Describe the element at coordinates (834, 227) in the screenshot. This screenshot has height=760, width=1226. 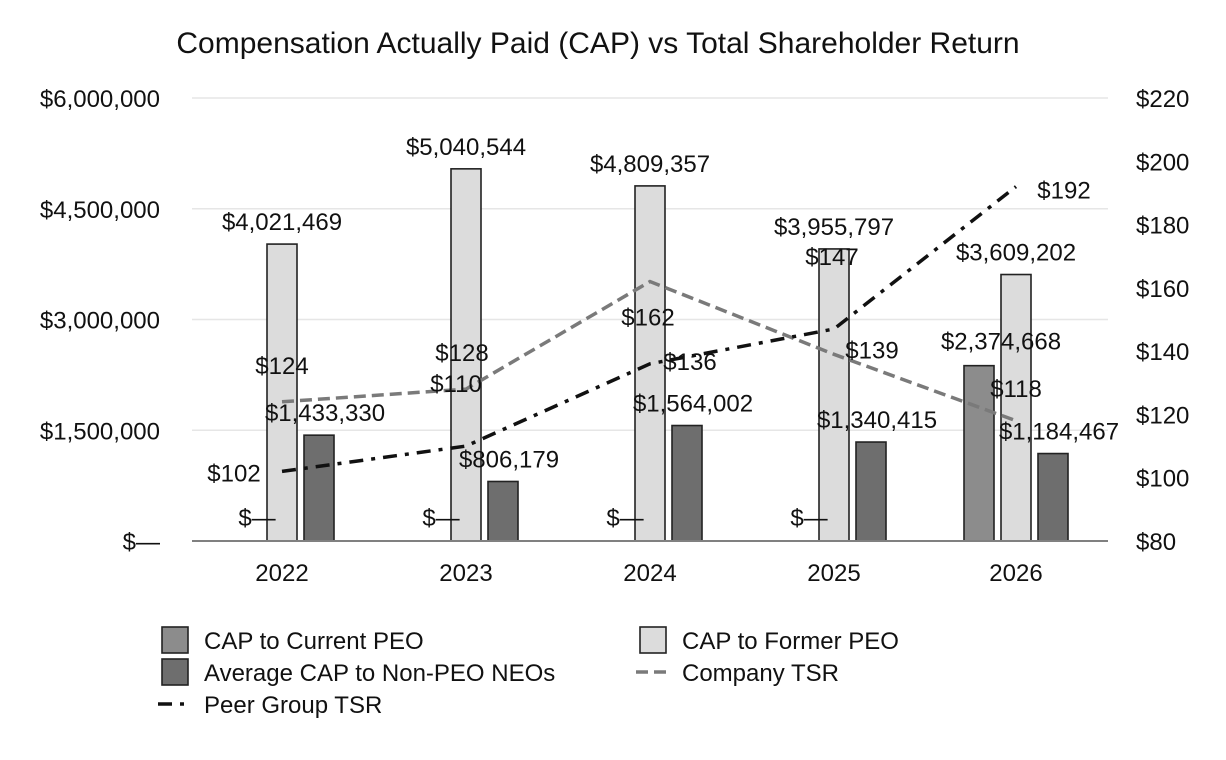
I see `bar-value-label: $3,955,797` at that location.